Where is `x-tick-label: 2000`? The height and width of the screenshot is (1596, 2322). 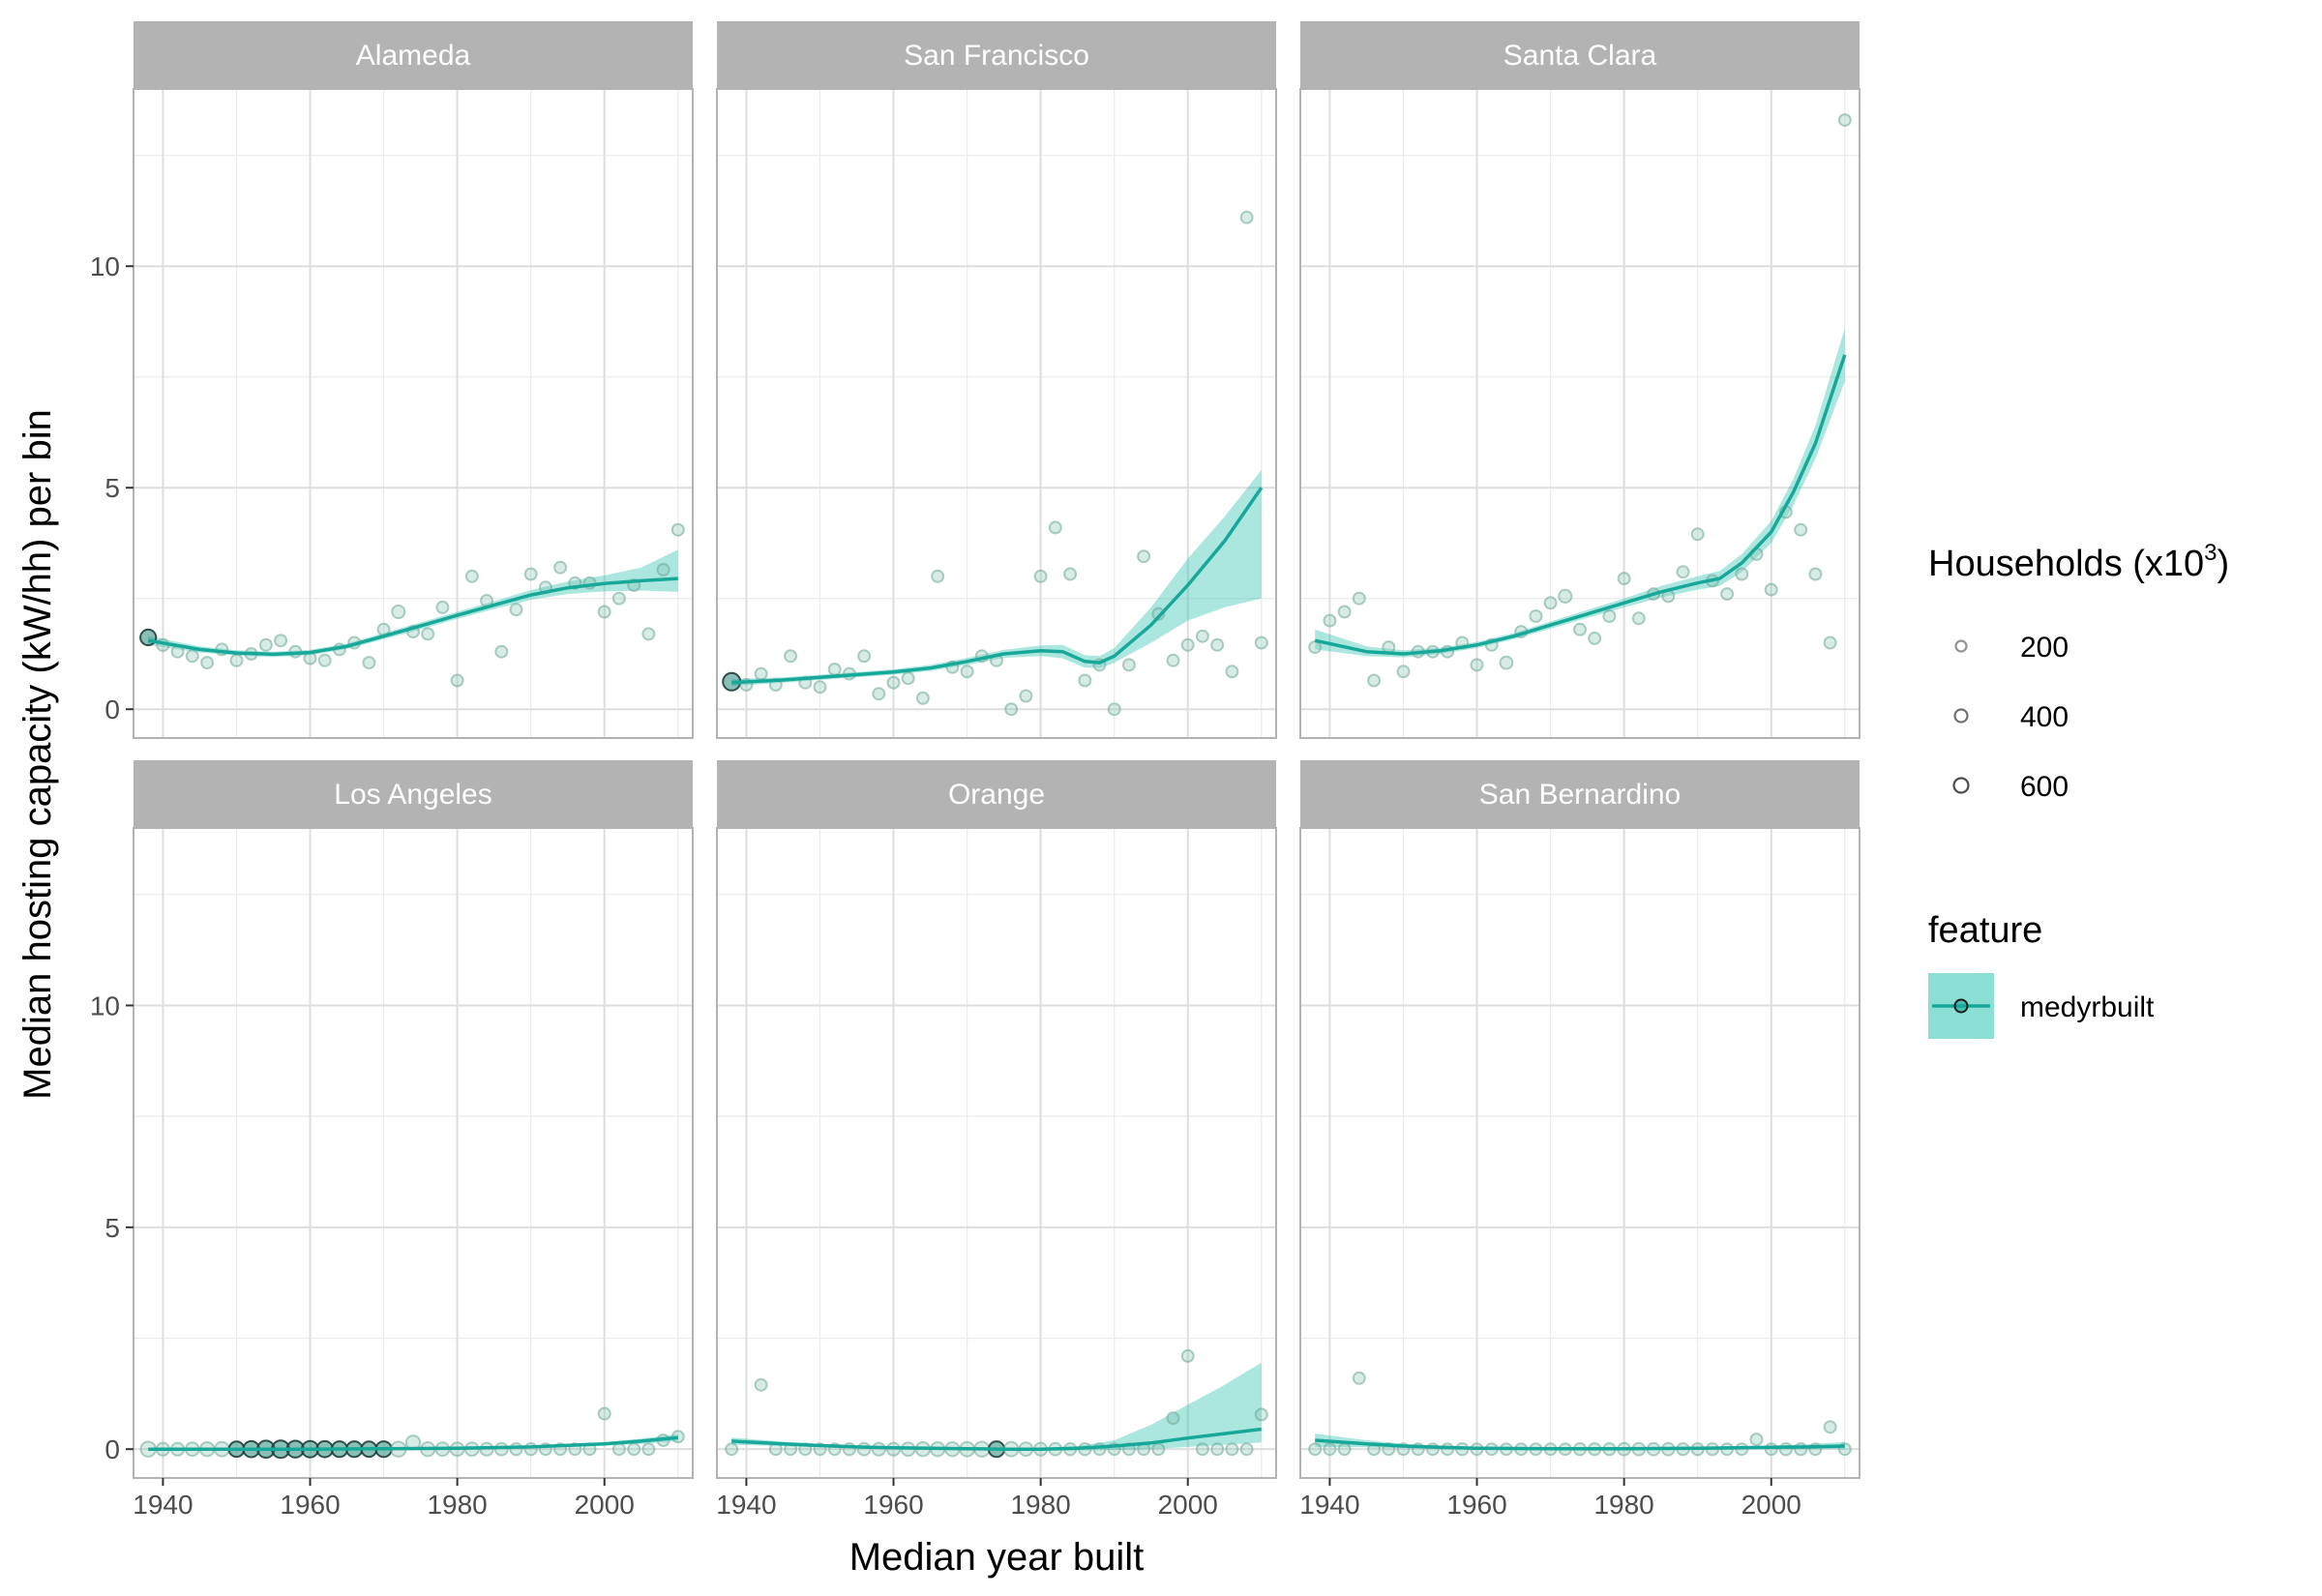
x-tick-label: 2000 is located at coordinates (605, 1505).